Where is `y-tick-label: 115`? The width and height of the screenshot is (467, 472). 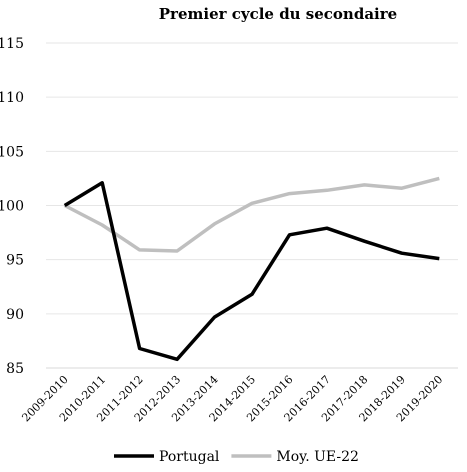
y-tick-label: 115 is located at coordinates (12, 44).